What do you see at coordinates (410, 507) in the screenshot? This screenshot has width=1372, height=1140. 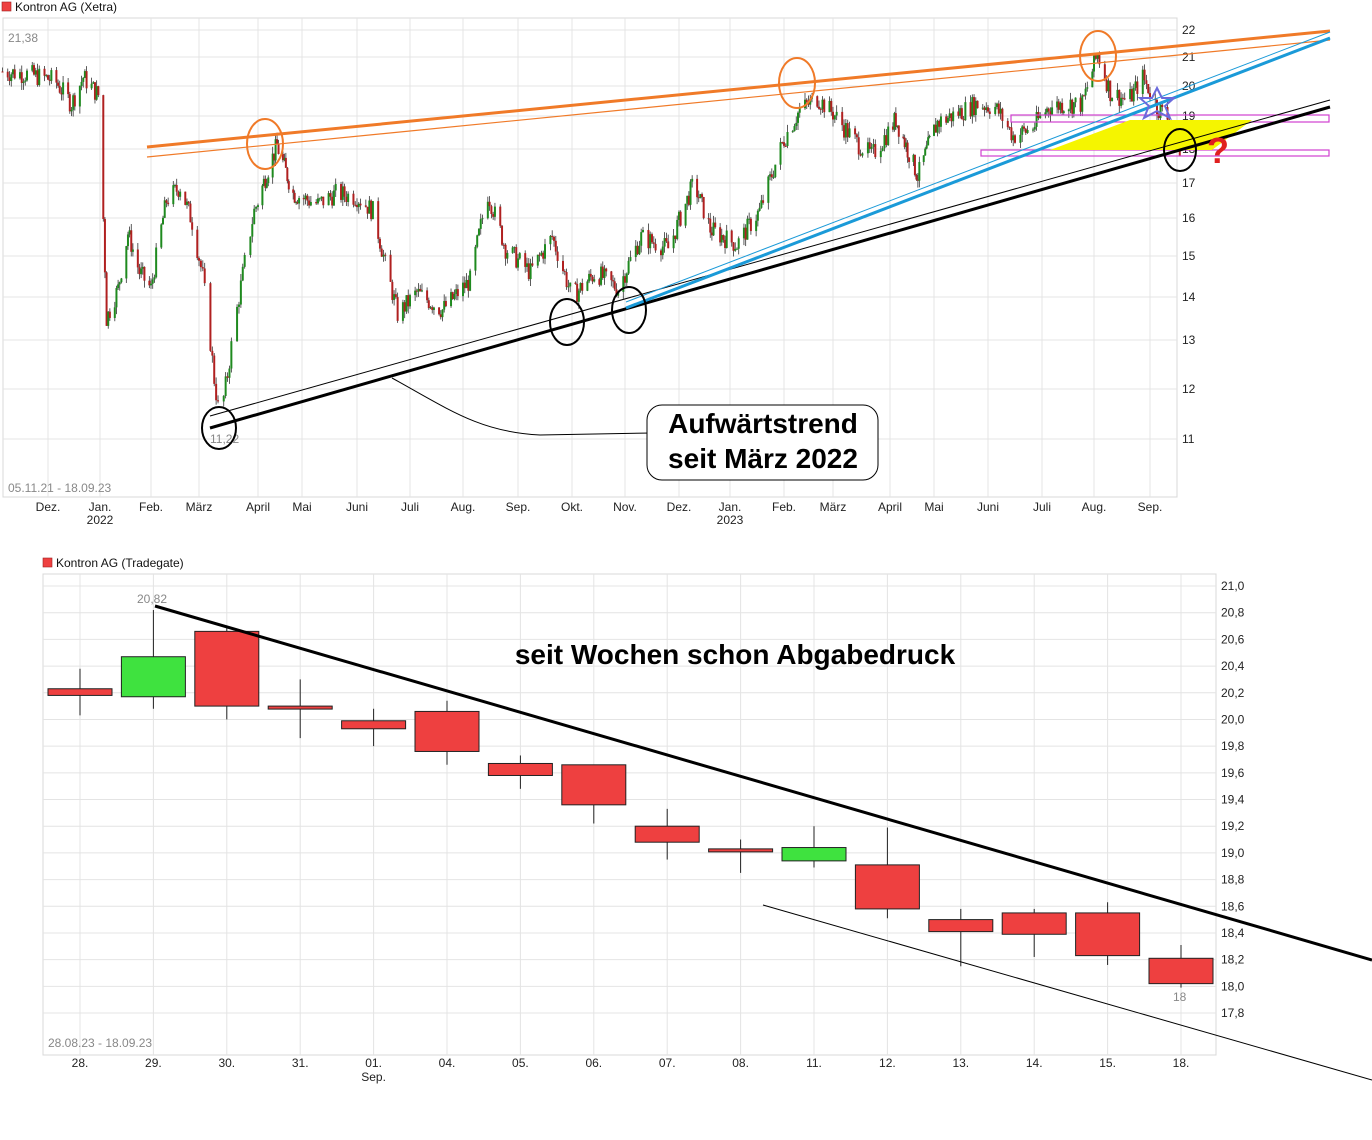 I see `top-x-tick-label: Juli` at bounding box center [410, 507].